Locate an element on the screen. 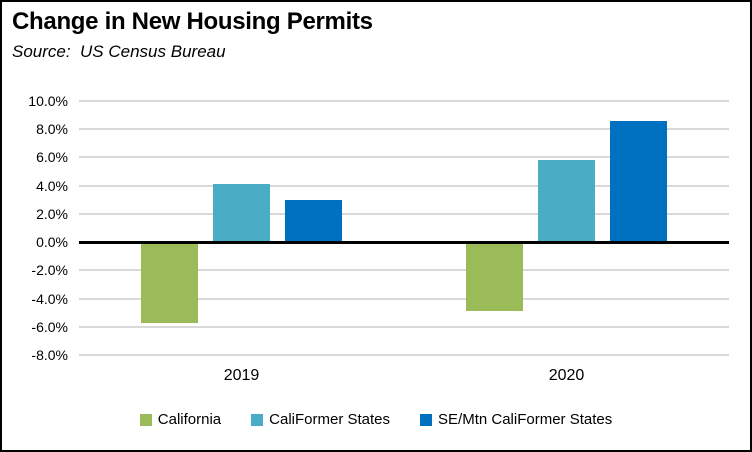  y-tick-label: -6.0% is located at coordinates (49, 326).